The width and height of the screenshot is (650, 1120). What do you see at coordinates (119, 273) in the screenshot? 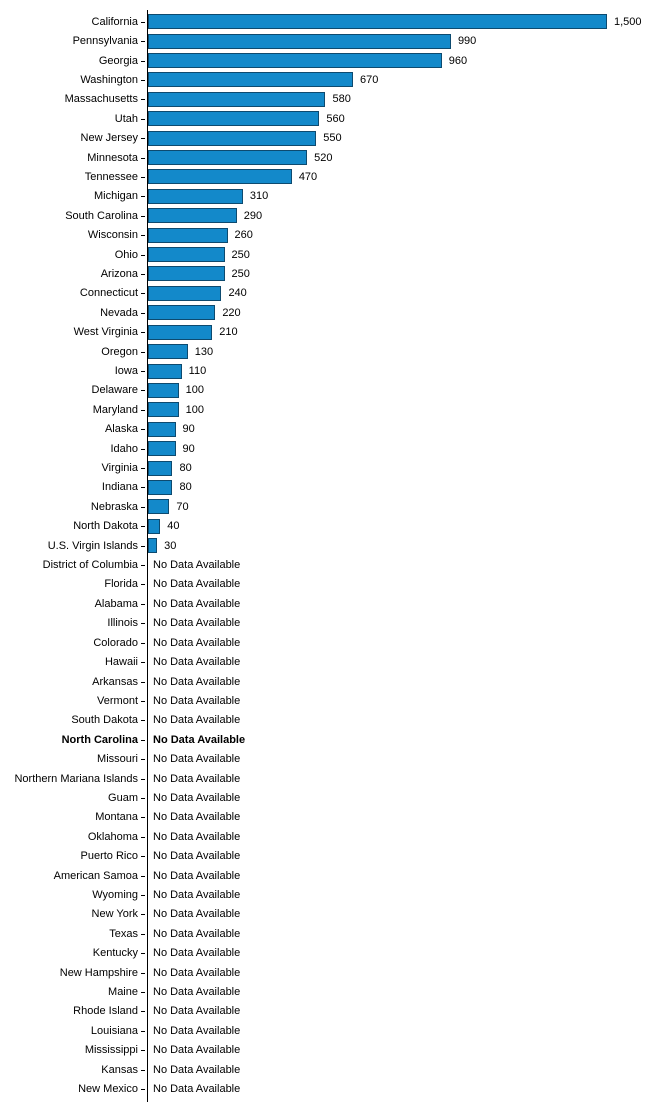
I see `category-label: Arizona` at bounding box center [119, 273].